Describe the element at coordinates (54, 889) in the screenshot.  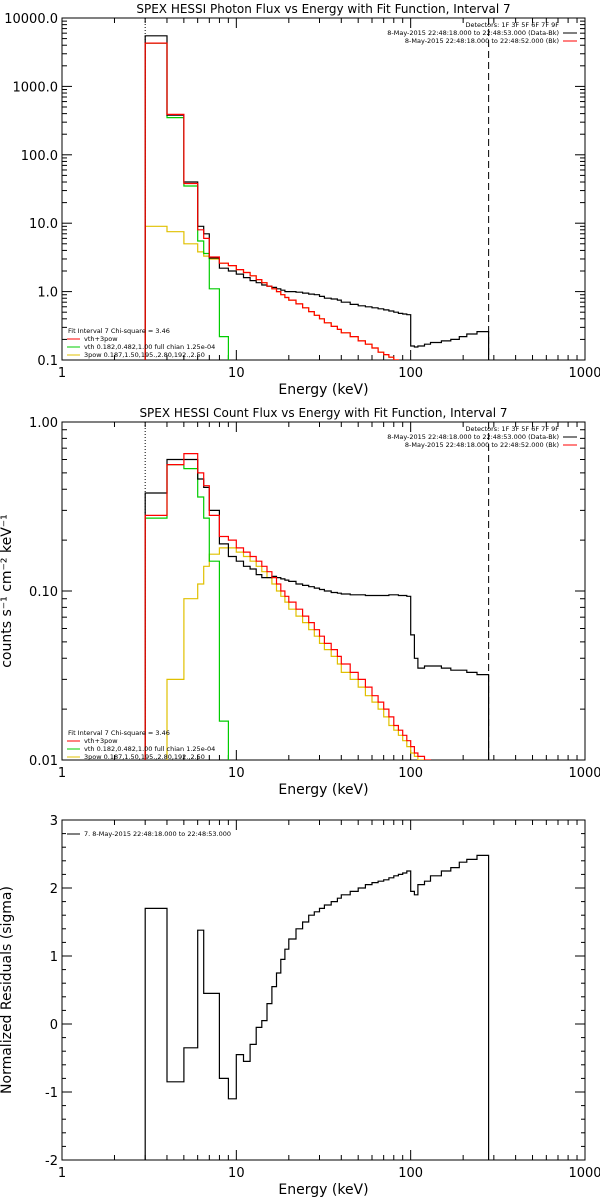
I see `y-tick-label: 2` at that location.